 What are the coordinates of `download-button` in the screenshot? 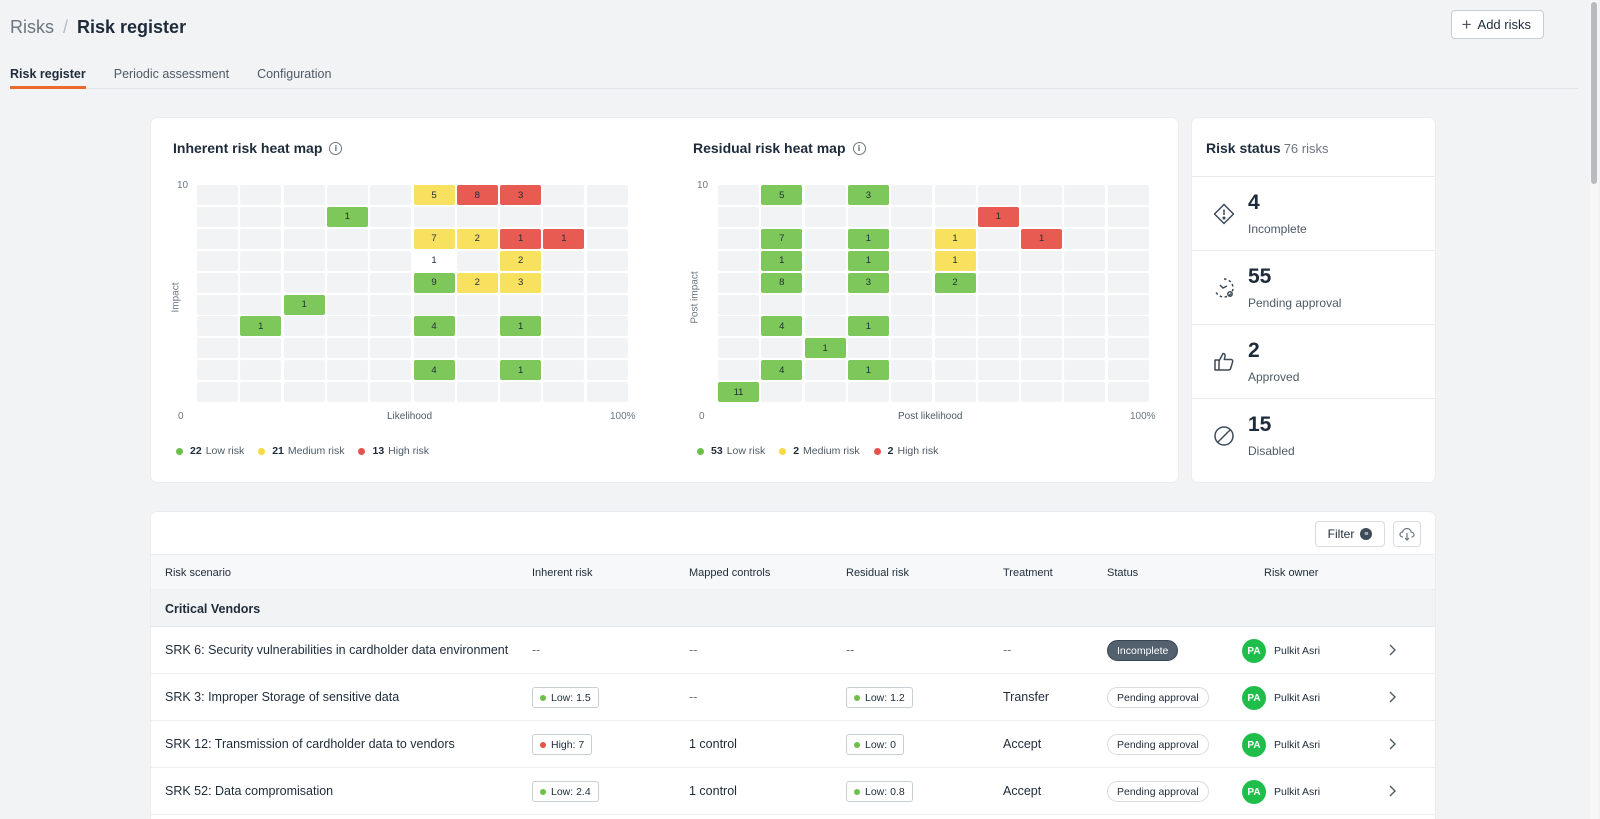 It's located at (1407, 534).